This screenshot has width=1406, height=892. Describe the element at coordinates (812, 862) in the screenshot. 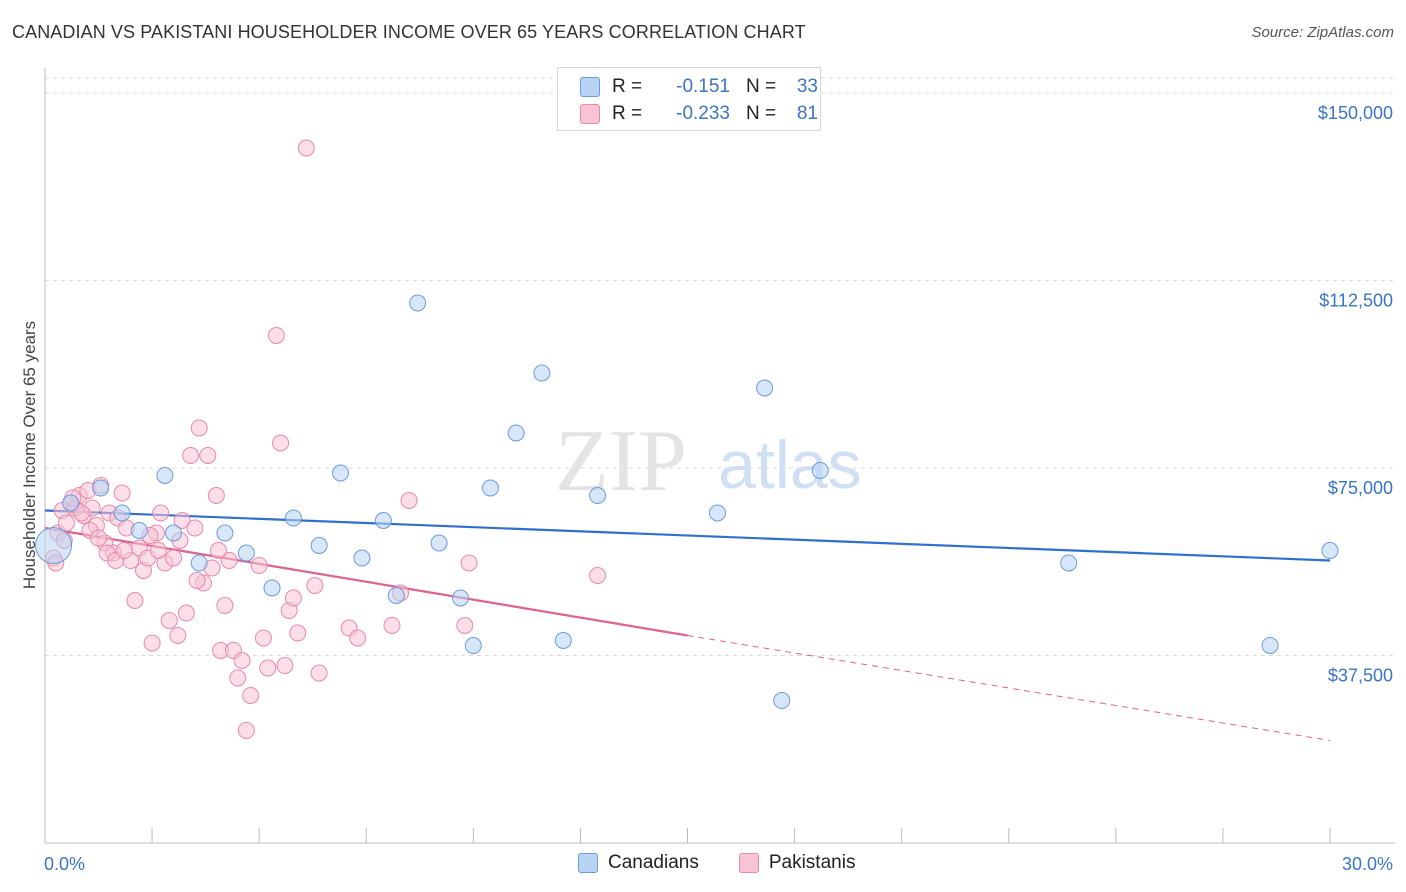

I see `legend-label-pakistanis: Pakistanis` at that location.